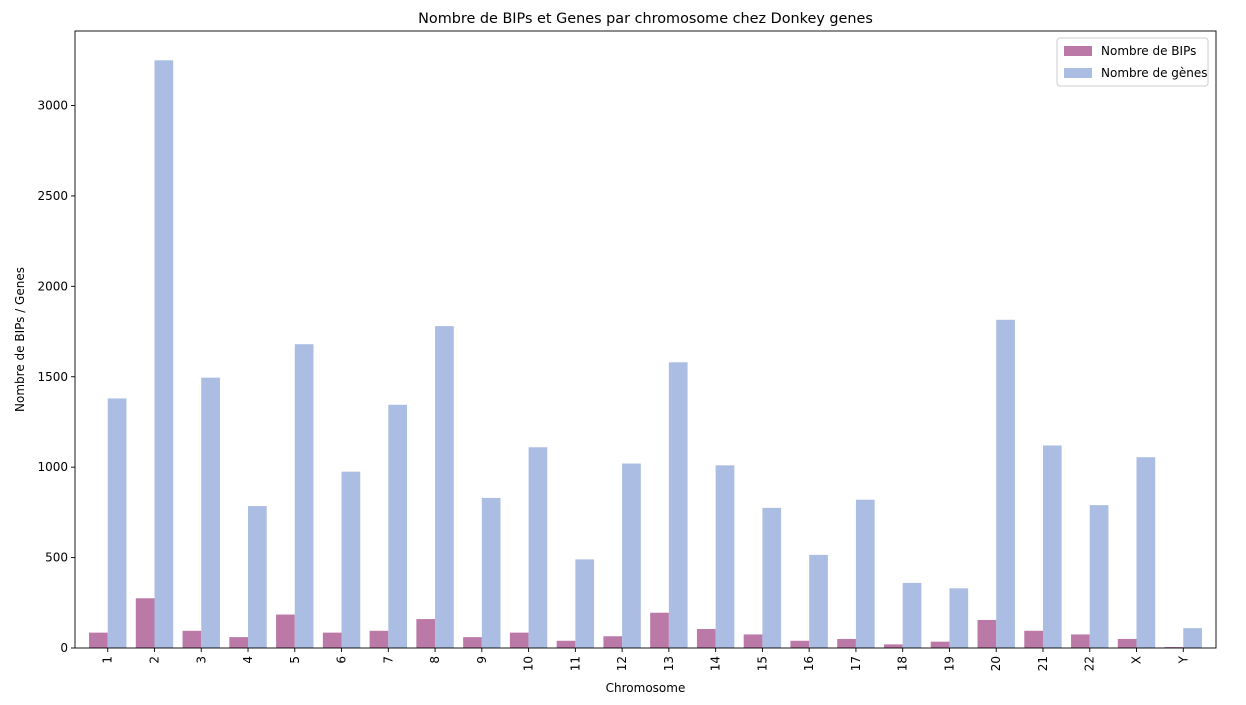 The image size is (1246, 705). I want to click on x-tick-label: 15, so click(762, 663).